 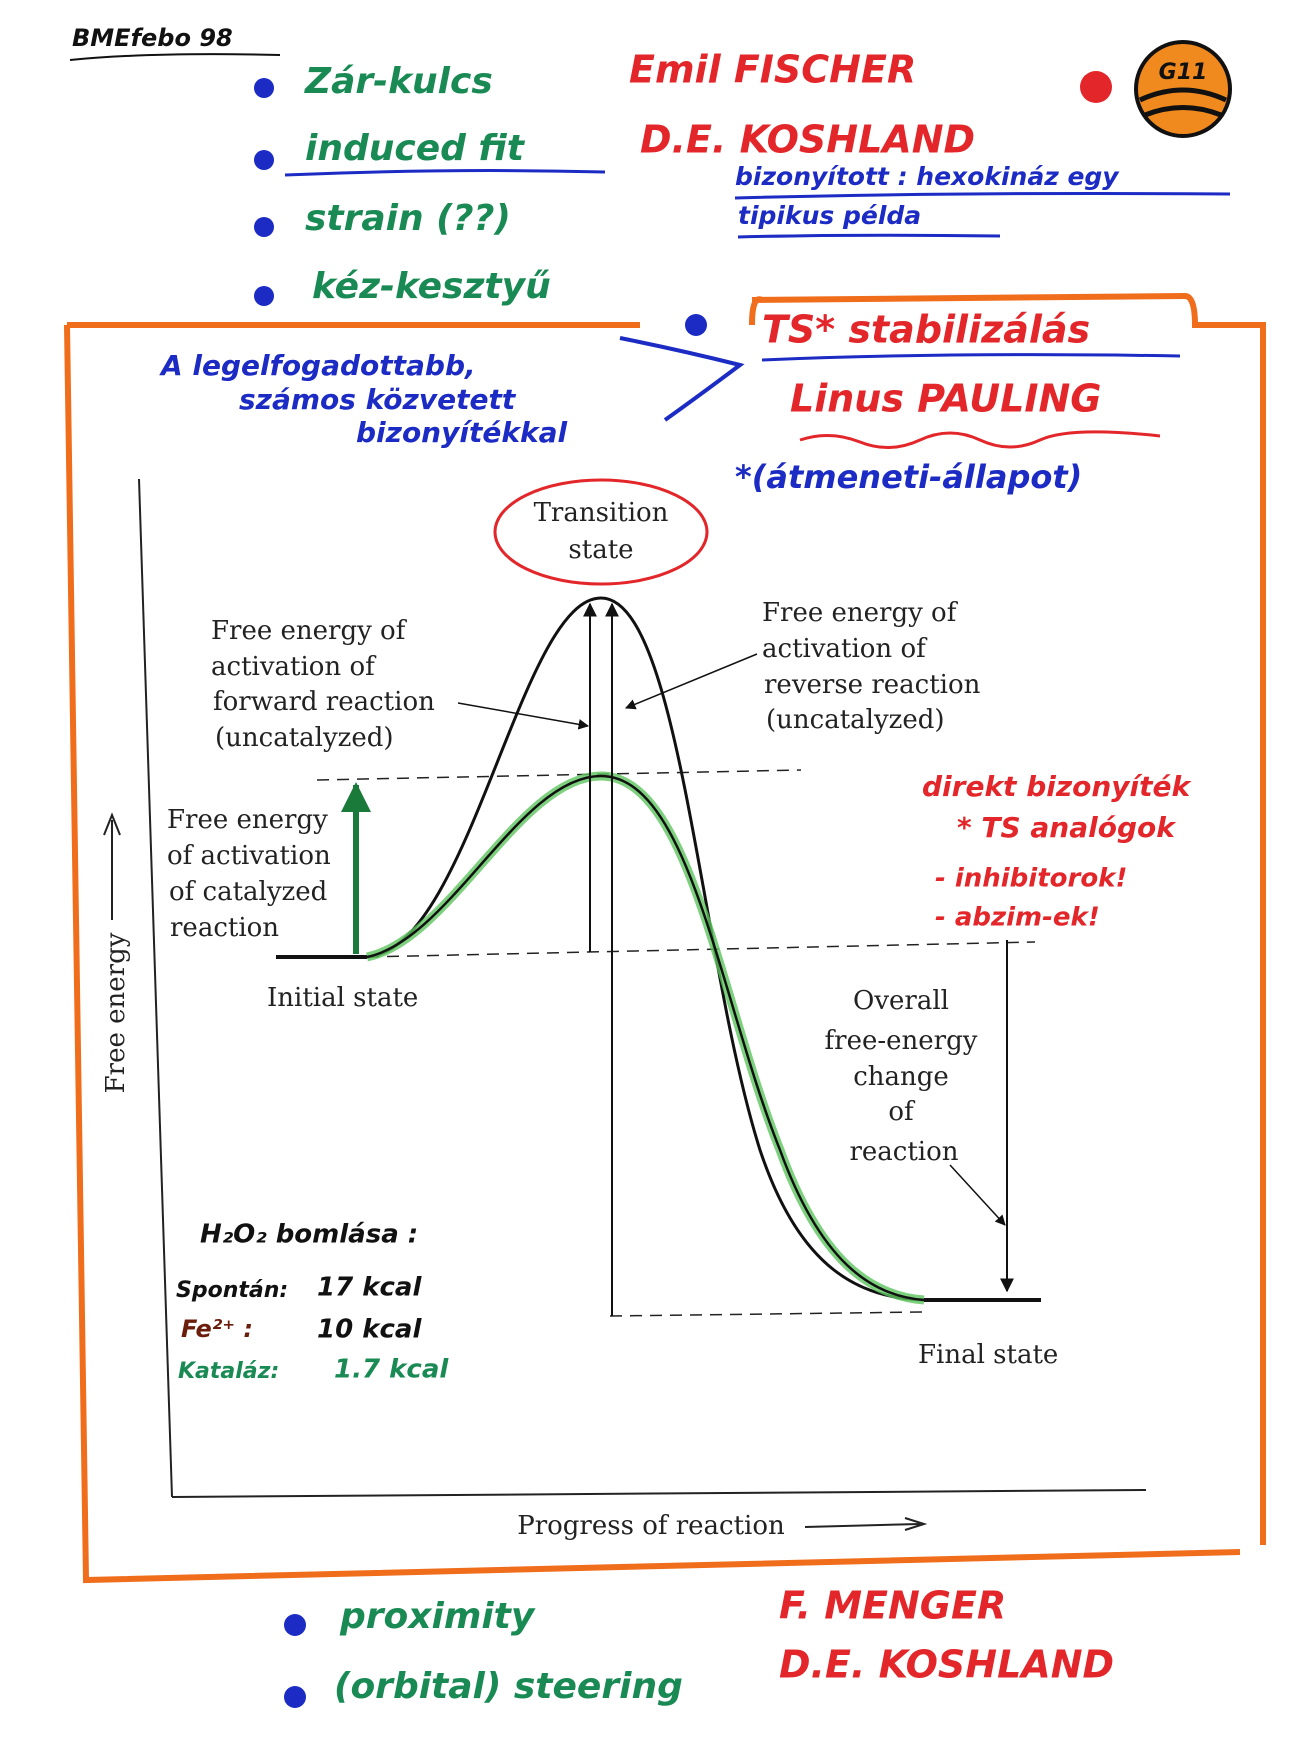 I want to click on h2o2-label: Spontán:, so click(x=232, y=1290).